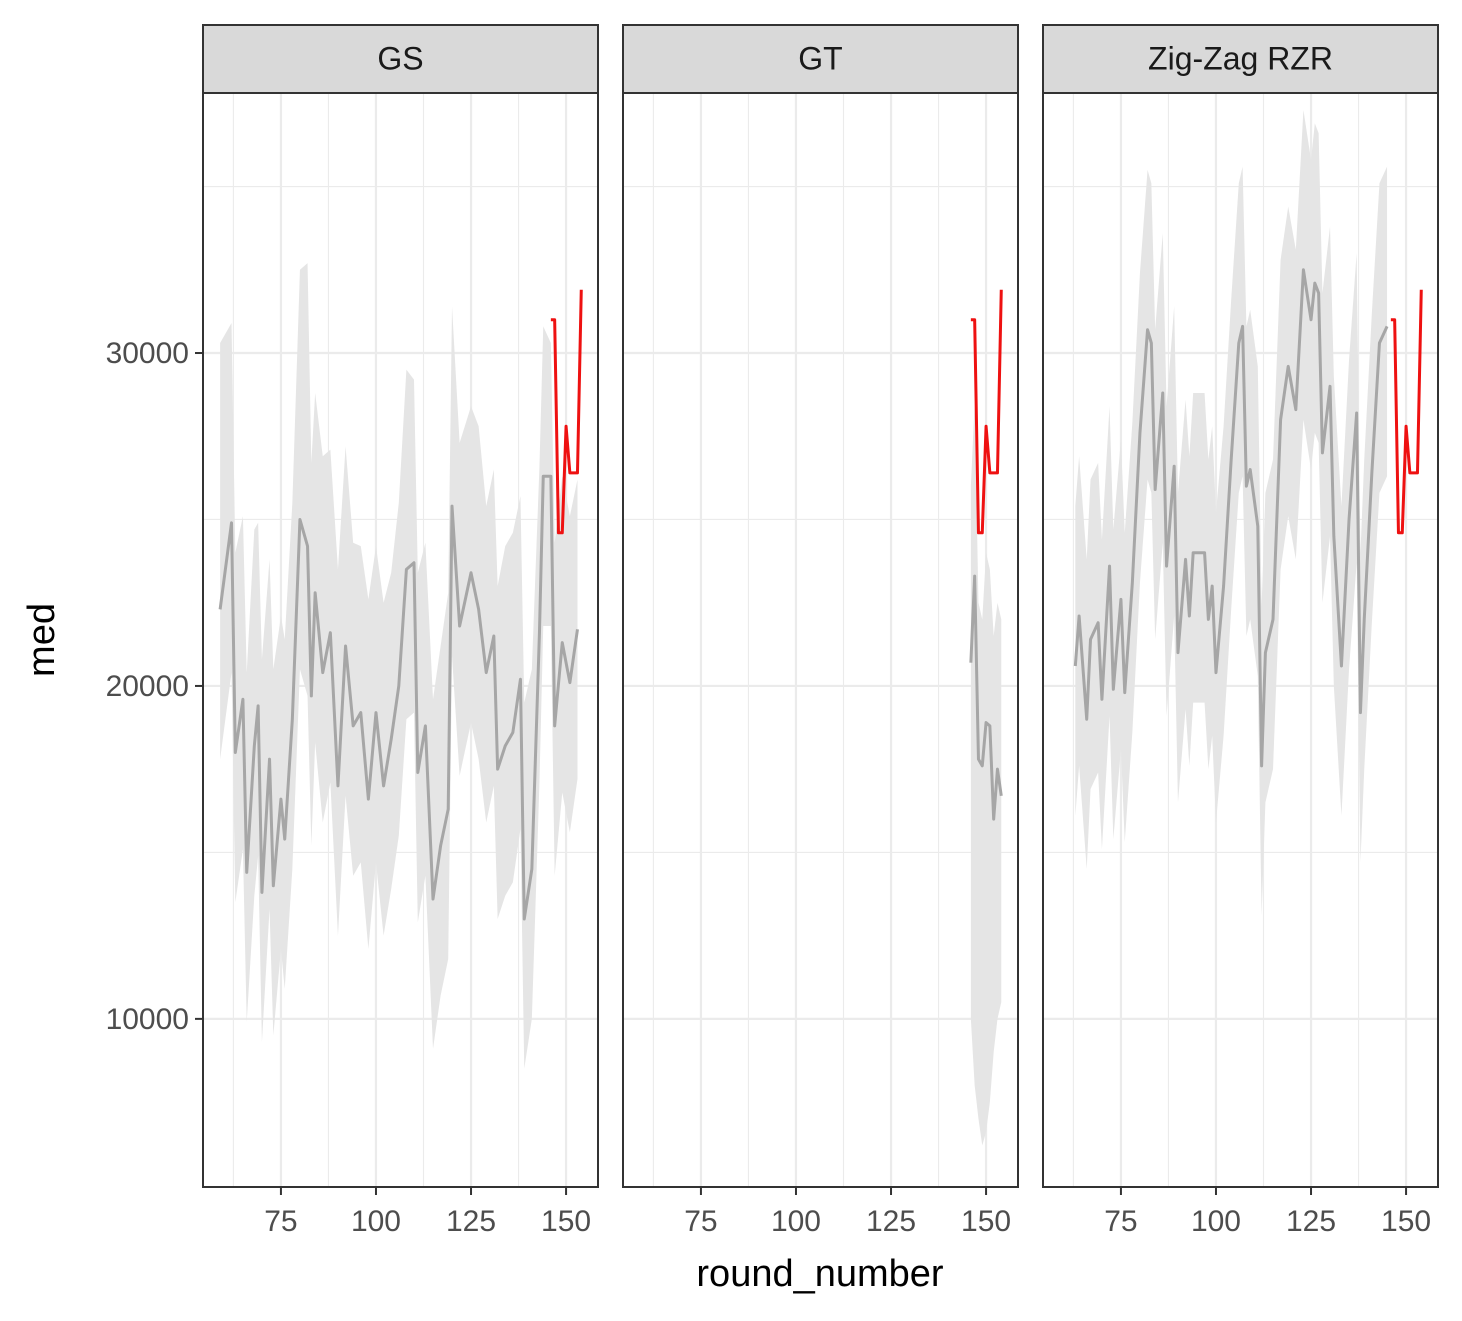 This screenshot has height=1321, width=1462. What do you see at coordinates (147, 1019) in the screenshot?
I see `y-tick-label: 10000` at bounding box center [147, 1019].